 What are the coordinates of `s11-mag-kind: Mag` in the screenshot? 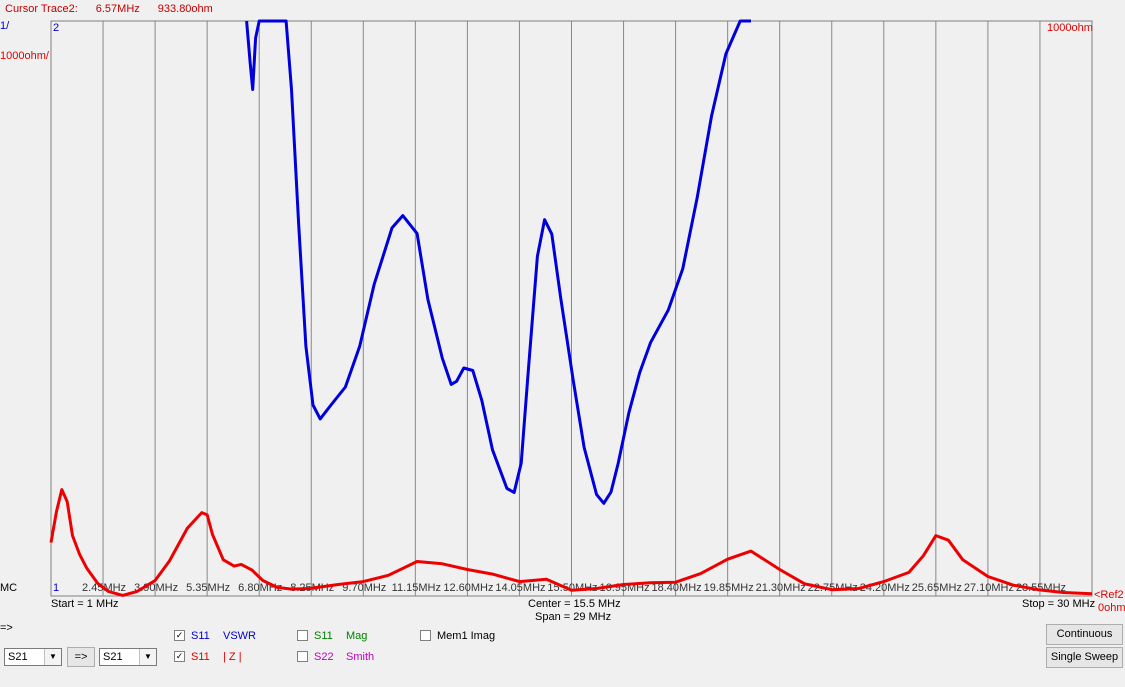 It's located at (357, 636).